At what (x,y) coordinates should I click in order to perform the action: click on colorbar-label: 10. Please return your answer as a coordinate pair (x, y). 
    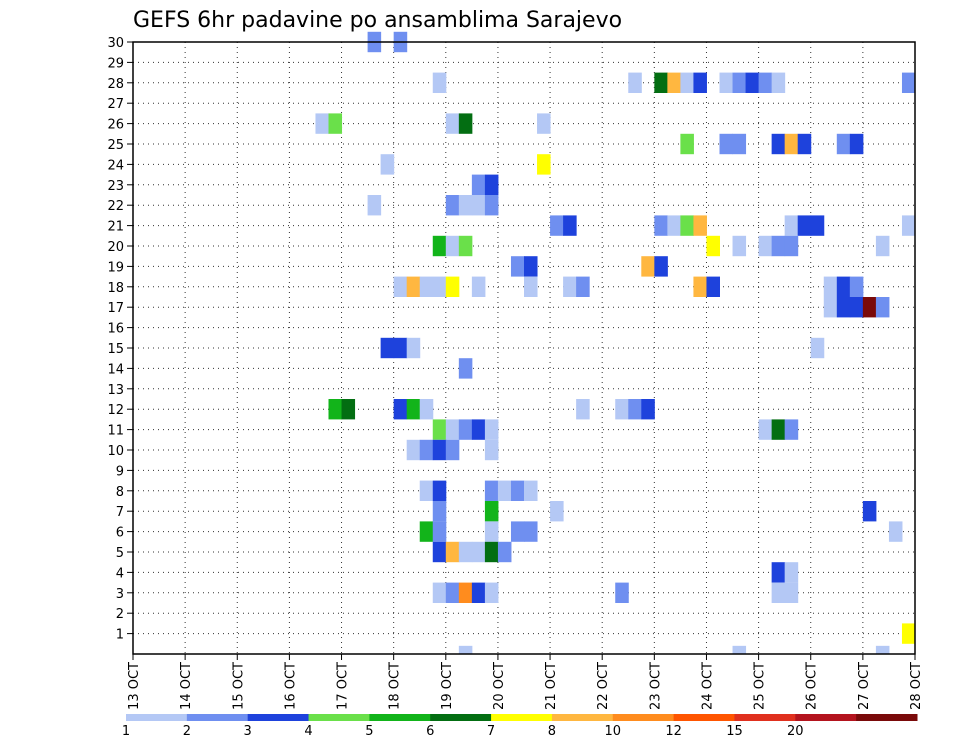
    Looking at the image, I should click on (612, 731).